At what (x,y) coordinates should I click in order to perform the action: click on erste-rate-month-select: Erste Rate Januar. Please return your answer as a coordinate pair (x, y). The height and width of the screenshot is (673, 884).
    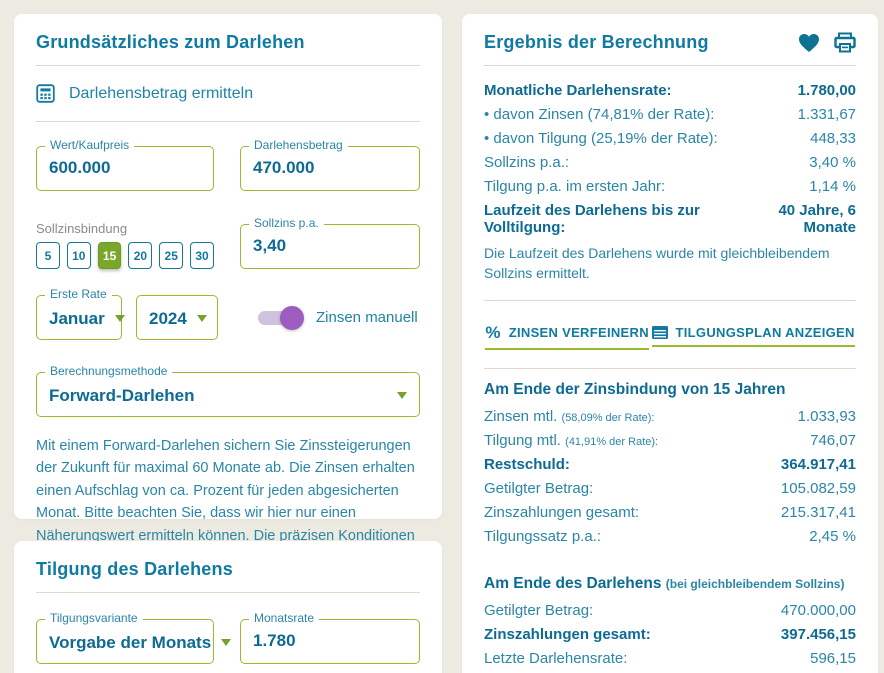
    Looking at the image, I should click on (80, 313).